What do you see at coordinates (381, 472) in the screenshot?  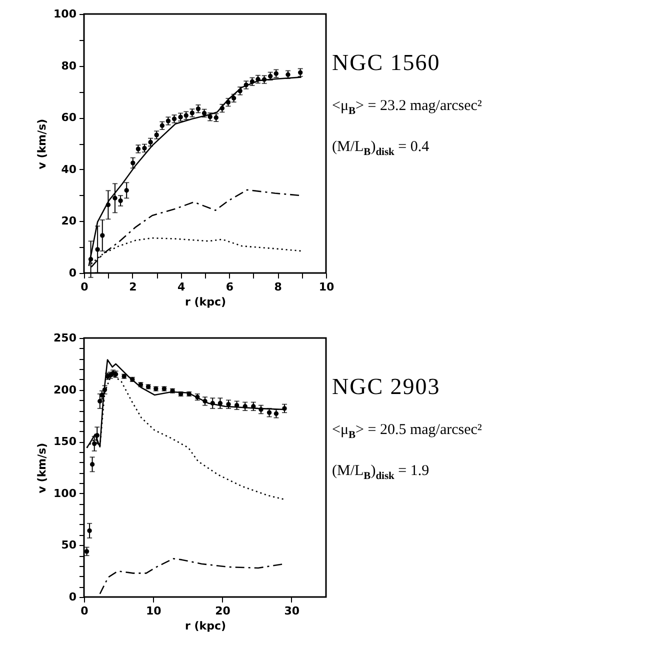 I see `text: (M/L$_{B}$)$_{disk}$ = 1.9` at bounding box center [381, 472].